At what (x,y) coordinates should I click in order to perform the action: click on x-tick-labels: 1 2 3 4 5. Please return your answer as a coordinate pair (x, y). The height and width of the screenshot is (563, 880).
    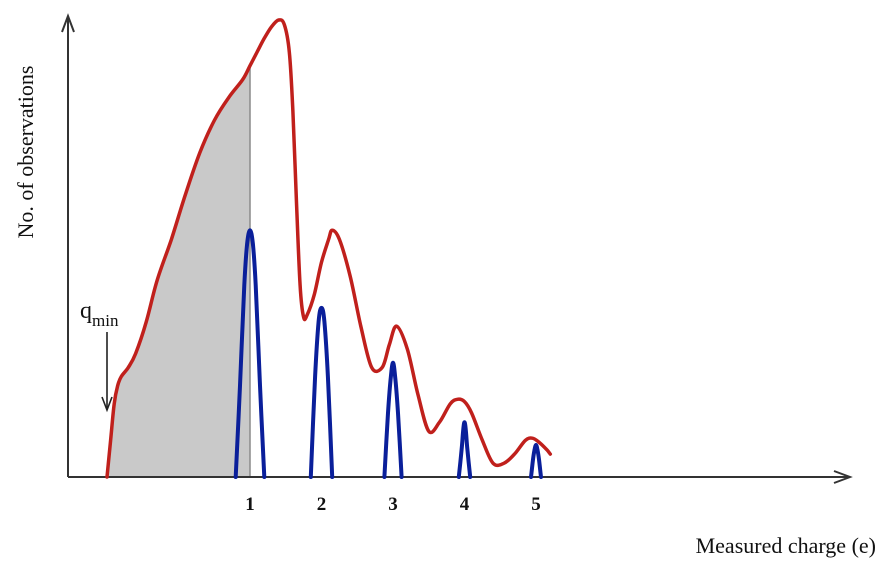
    Looking at the image, I should click on (393, 504).